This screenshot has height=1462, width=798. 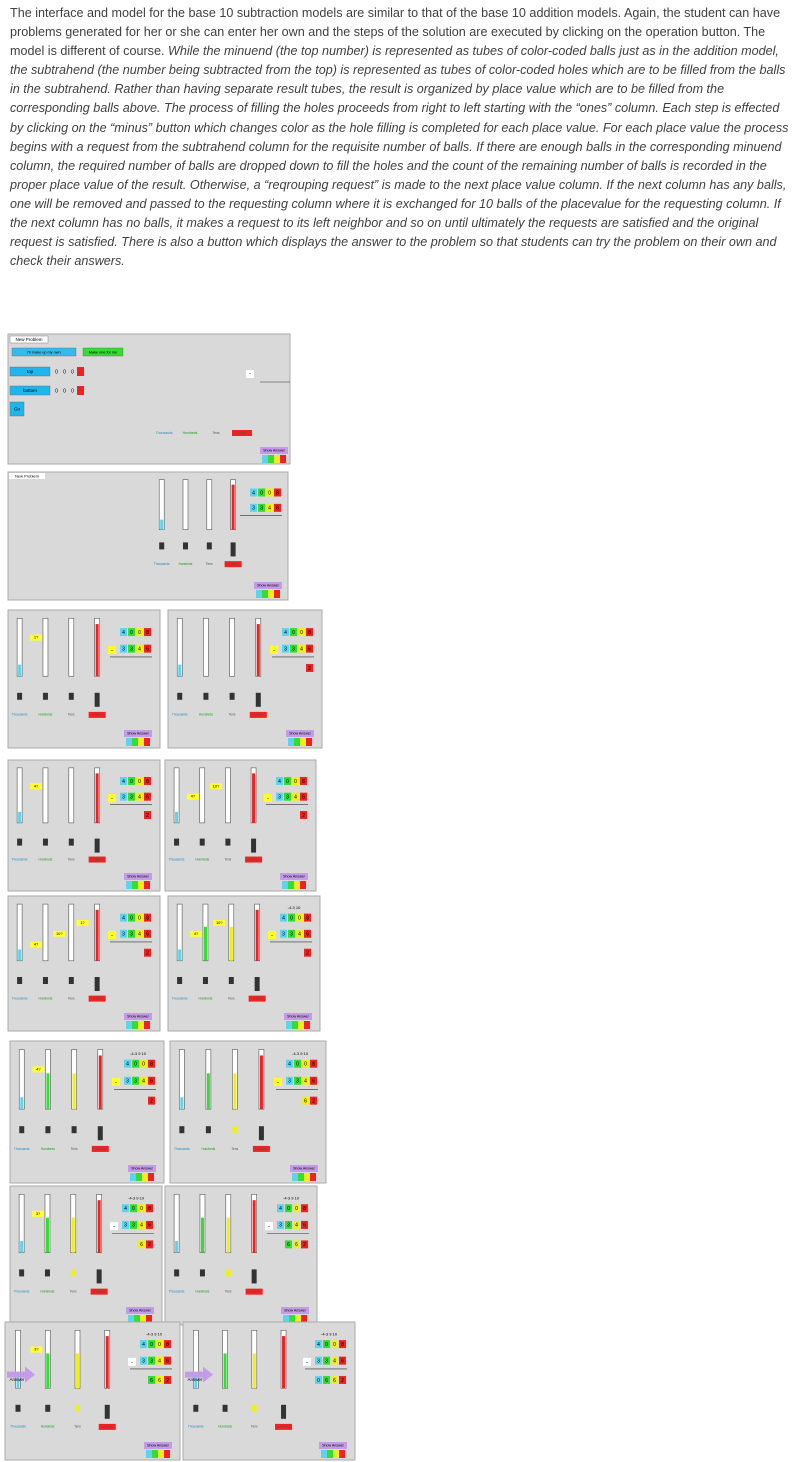 What do you see at coordinates (162, 564) in the screenshot?
I see `column-label: Thousands` at bounding box center [162, 564].